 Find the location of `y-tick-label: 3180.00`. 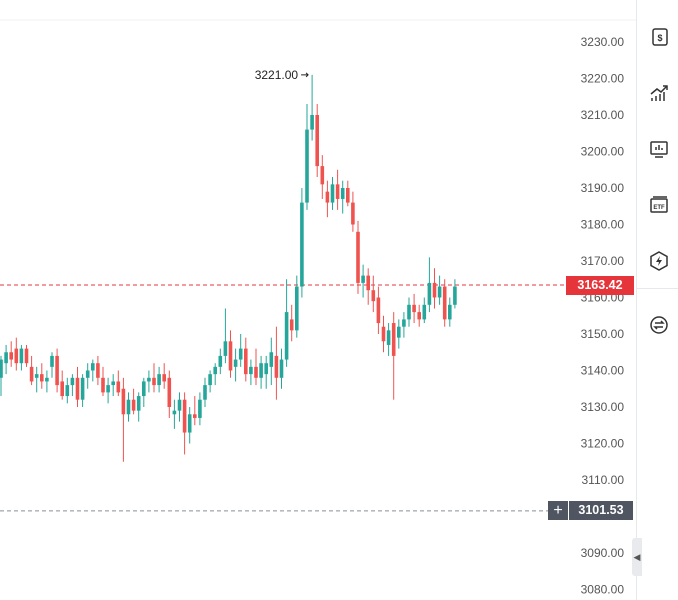

y-tick-label: 3180.00 is located at coordinates (603, 225).